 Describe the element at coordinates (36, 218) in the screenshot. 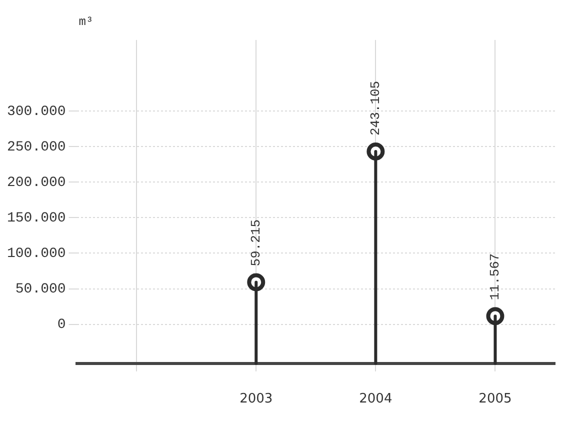

I see `y-tick-label: 150.000` at that location.